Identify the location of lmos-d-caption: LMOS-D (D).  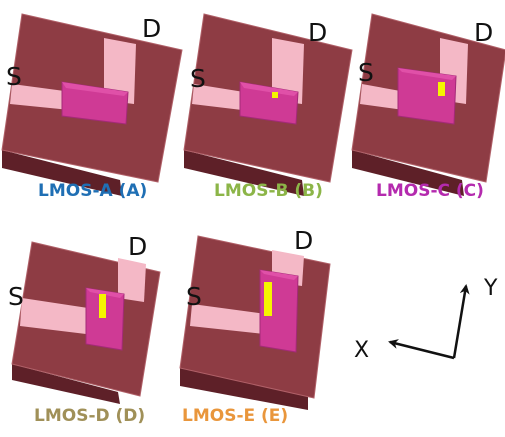
(90, 416).